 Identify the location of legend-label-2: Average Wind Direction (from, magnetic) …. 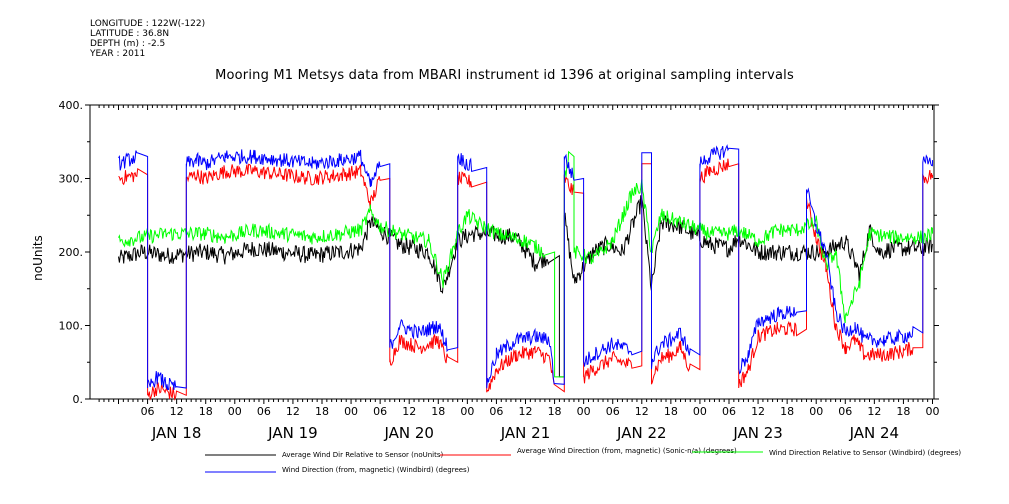
(627, 451).